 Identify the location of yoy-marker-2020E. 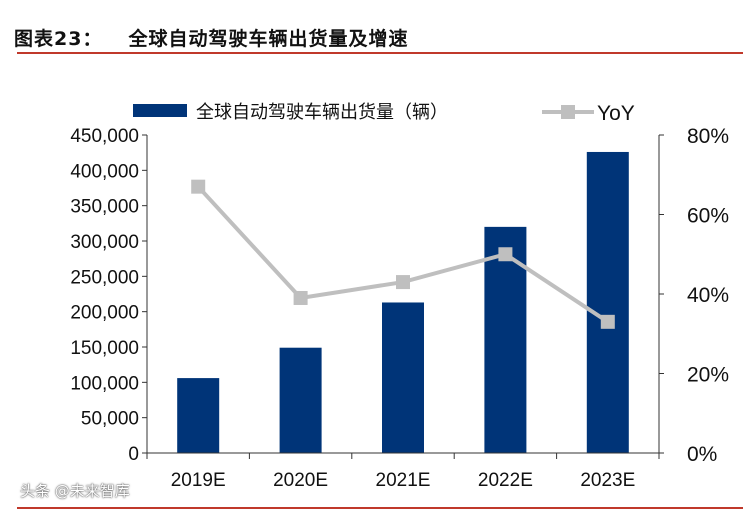
(300, 297).